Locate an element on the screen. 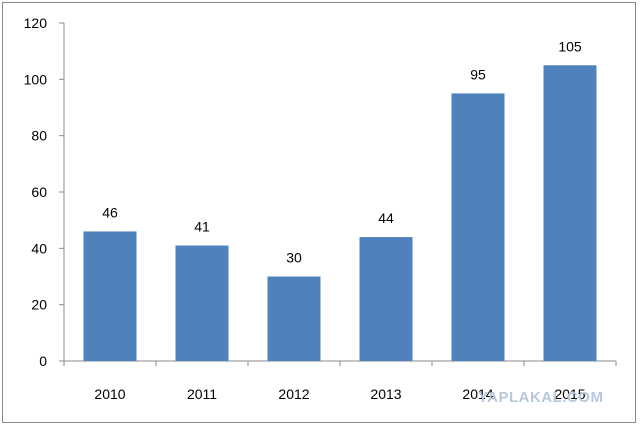 The height and width of the screenshot is (427, 640). watermark: YAPLAKAL.COM is located at coordinates (541, 397).